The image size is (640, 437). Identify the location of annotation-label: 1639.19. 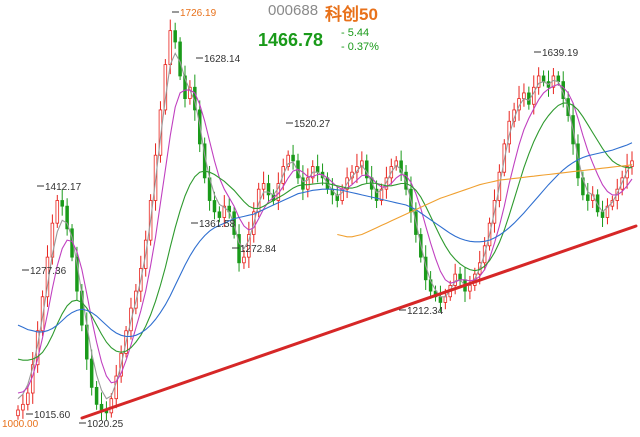
(560, 53).